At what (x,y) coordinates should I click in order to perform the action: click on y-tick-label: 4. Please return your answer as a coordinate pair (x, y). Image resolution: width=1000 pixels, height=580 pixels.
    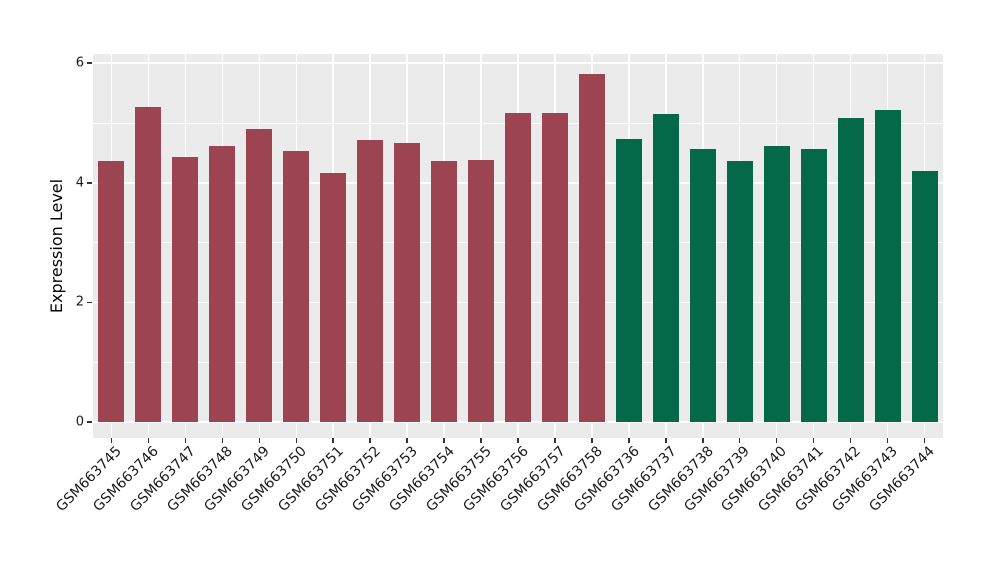
    Looking at the image, I should click on (79, 183).